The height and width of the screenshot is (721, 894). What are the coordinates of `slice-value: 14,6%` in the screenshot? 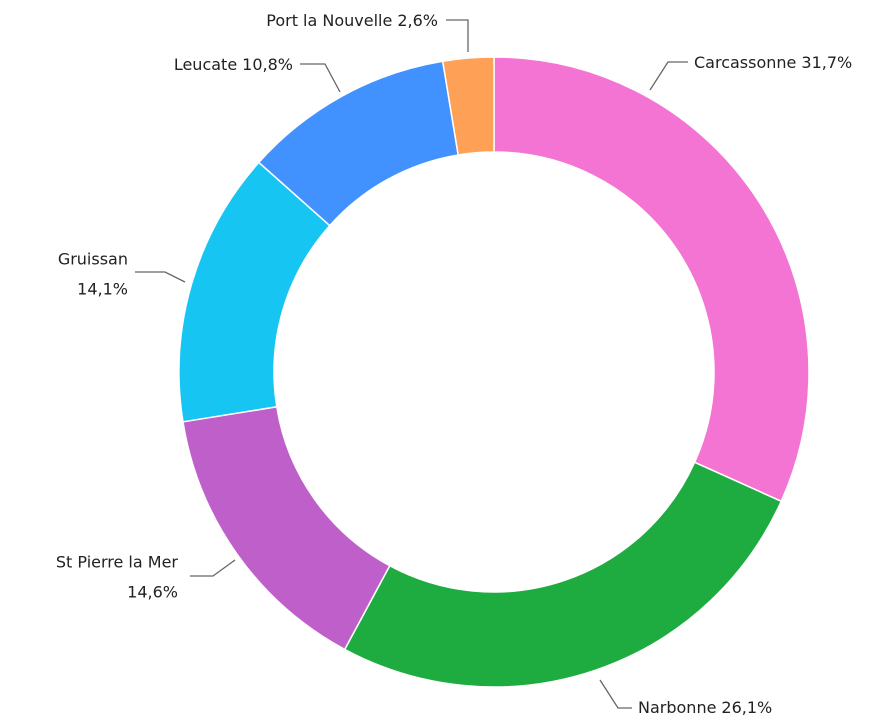 It's located at (152, 592).